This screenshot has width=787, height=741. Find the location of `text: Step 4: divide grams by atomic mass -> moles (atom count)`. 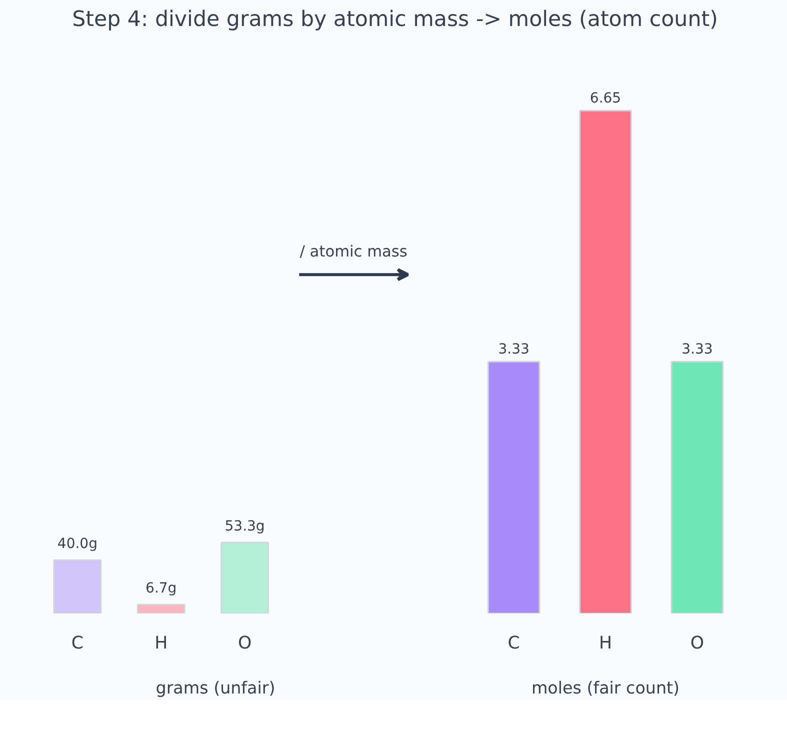

text: Step 4: divide grams by atomic mass -> moles (atom count) is located at coordinates (395, 20).